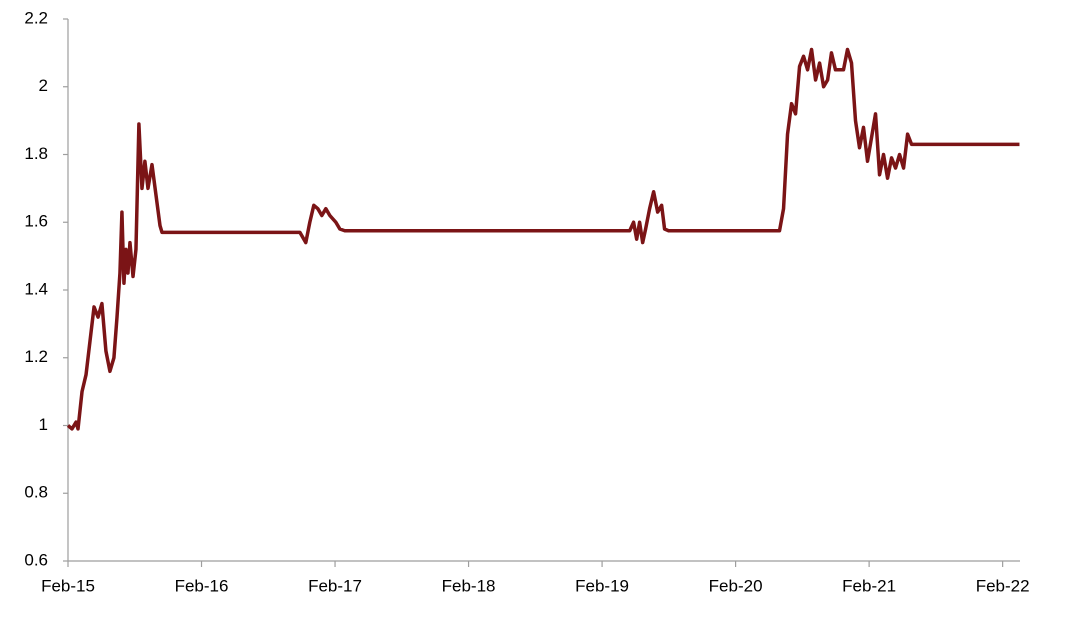  What do you see at coordinates (36, 288) in the screenshot?
I see `y-tick-label: 1.4` at bounding box center [36, 288].